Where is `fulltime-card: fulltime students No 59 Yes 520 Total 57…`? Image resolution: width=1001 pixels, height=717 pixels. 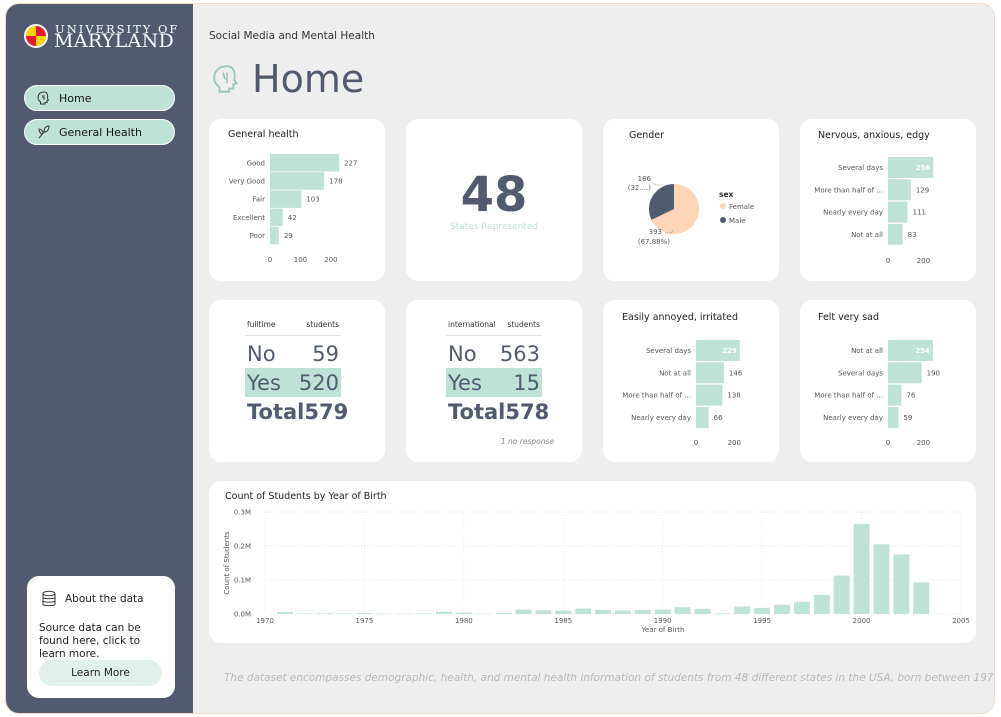
fulltime-card: fulltime students No 59 Yes 520 Total 57… is located at coordinates (297, 381).